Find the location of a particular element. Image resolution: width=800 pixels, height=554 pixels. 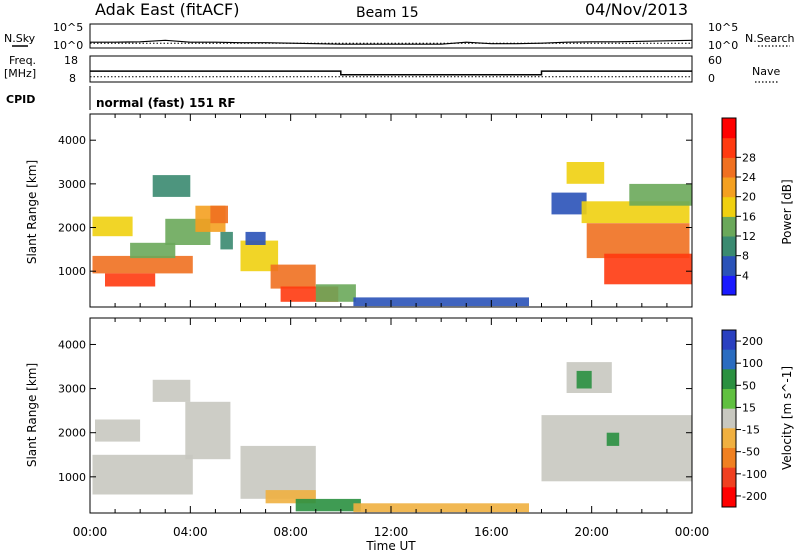

x-axis-label: Time UT is located at coordinates (390, 546).